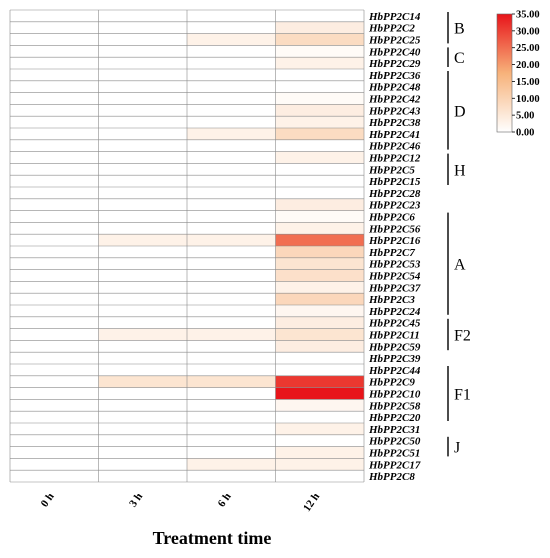 The width and height of the screenshot is (550, 558). Describe the element at coordinates (394, 88) in the screenshot. I see `row-label: HbPP2C48` at that location.